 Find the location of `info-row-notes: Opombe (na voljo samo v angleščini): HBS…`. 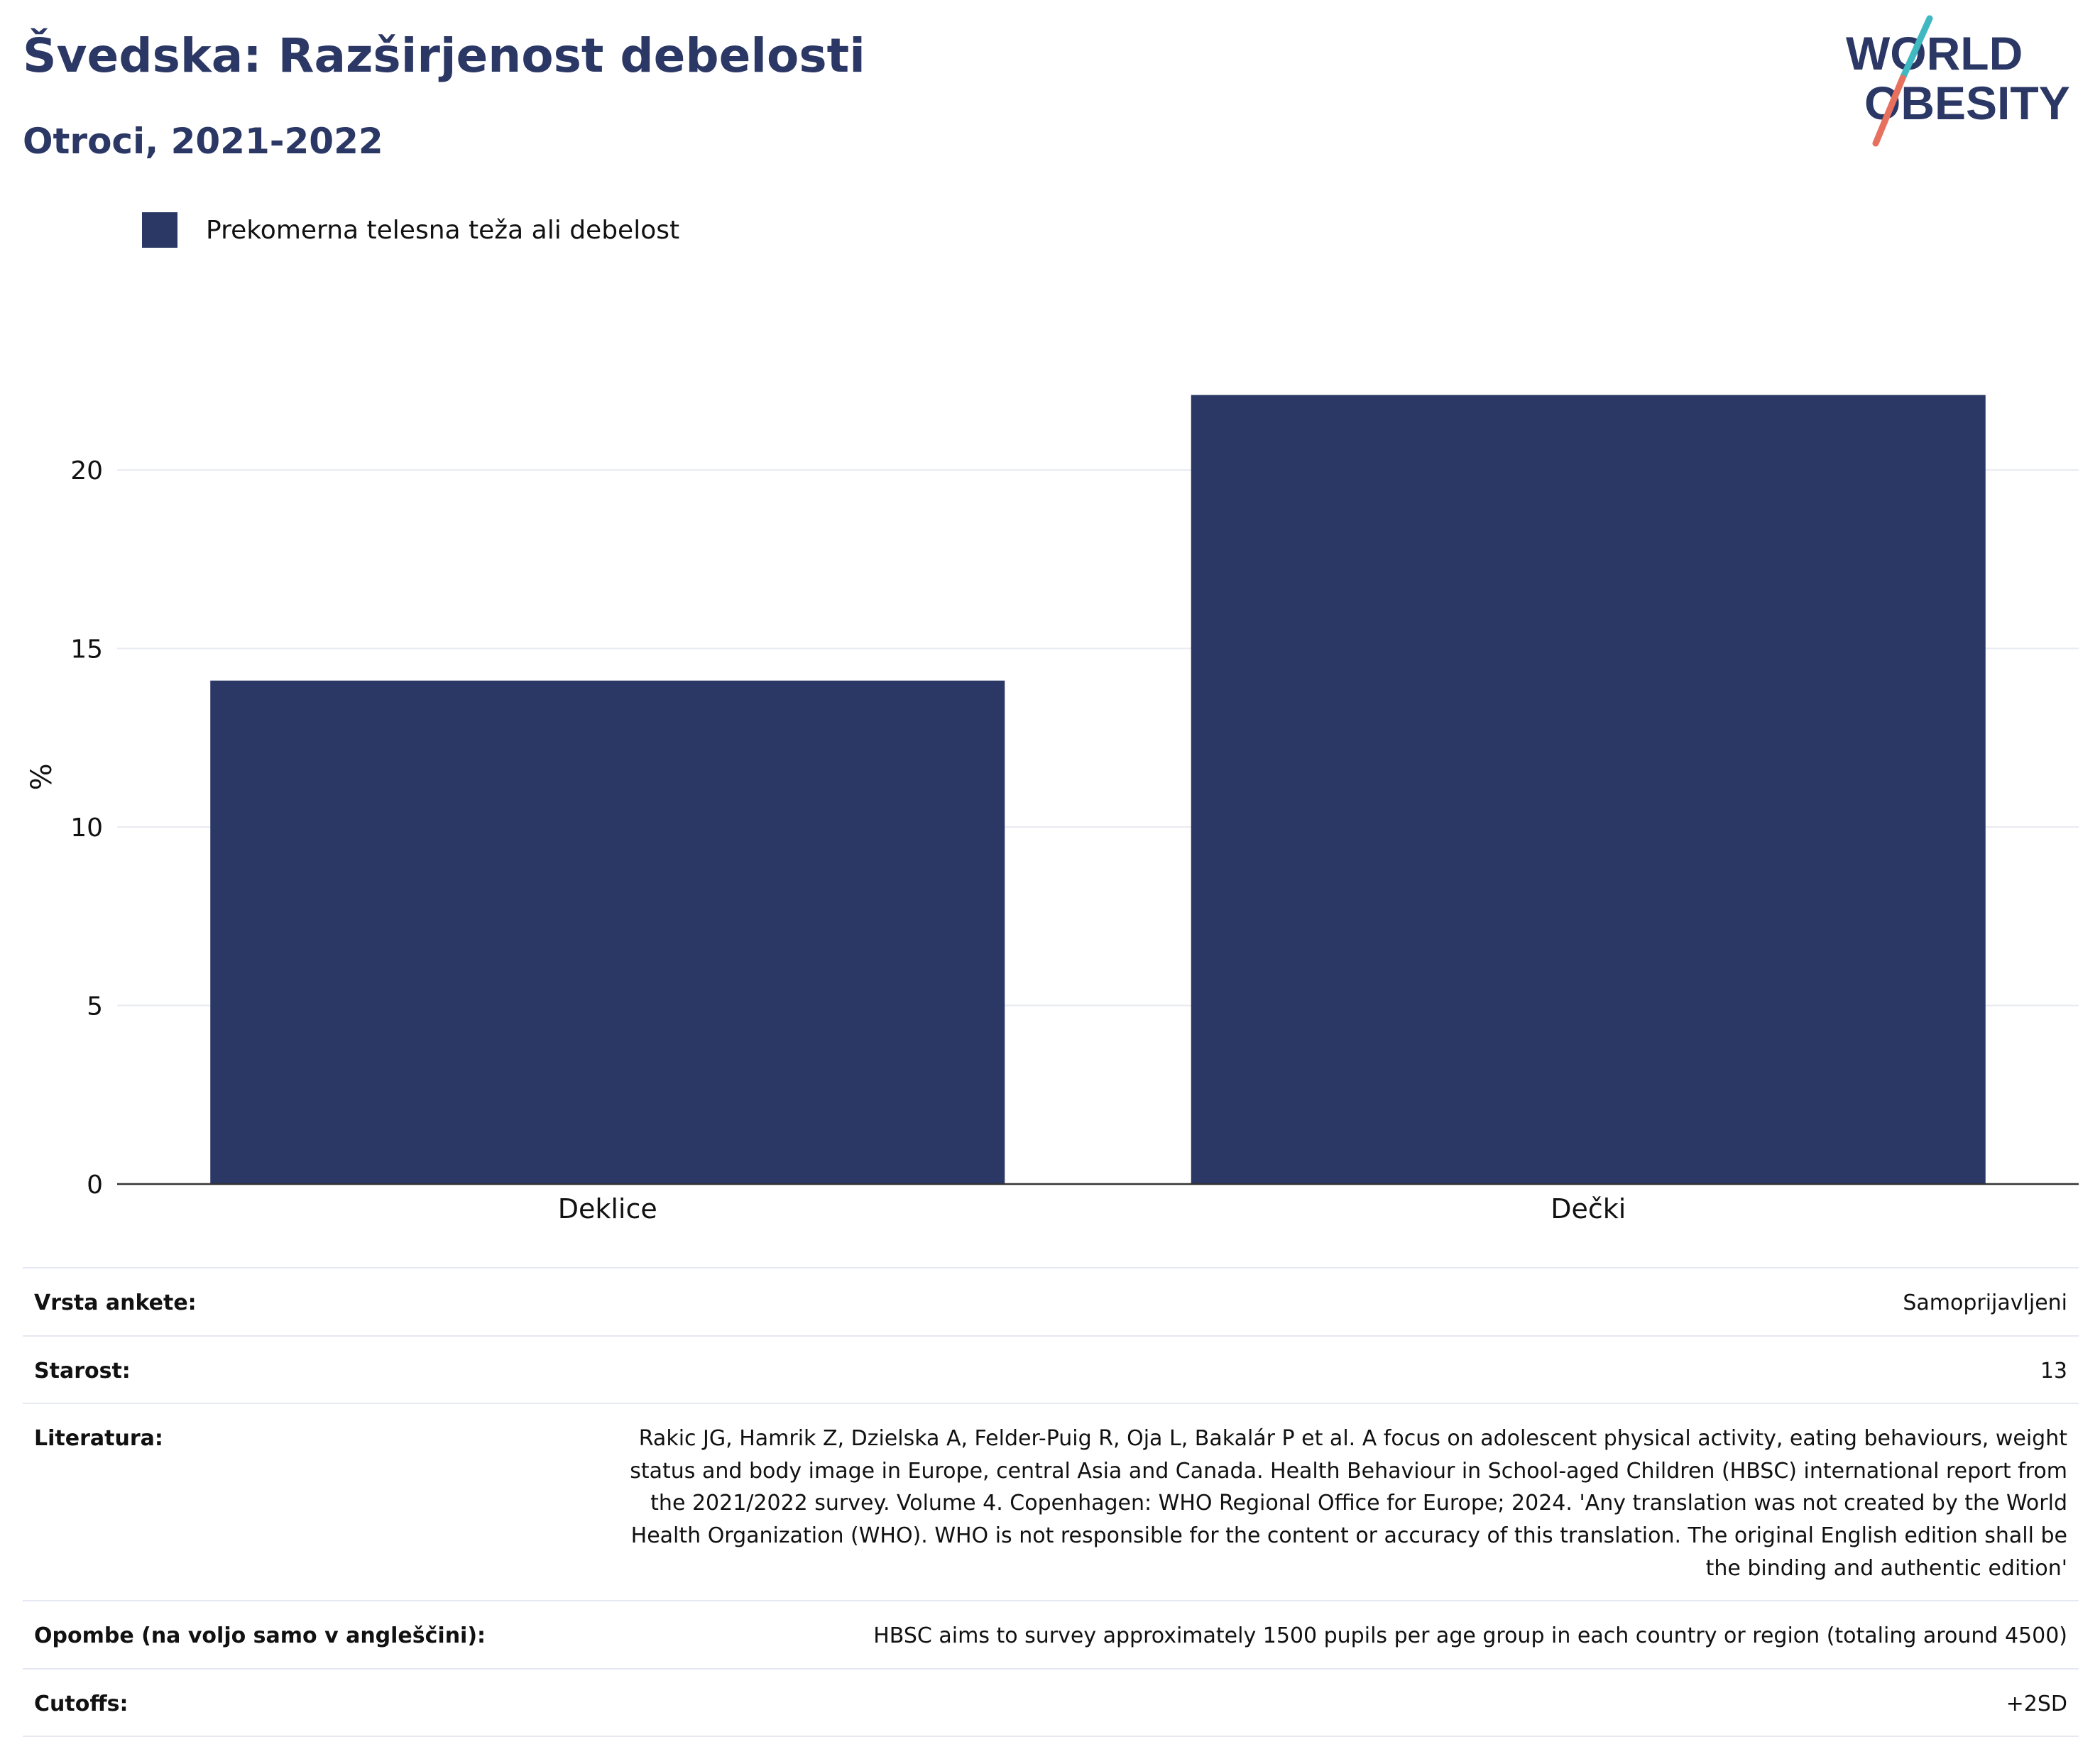

info-row-notes: Opombe (na voljo samo v angleščini): HBS… is located at coordinates (1051, 1635).